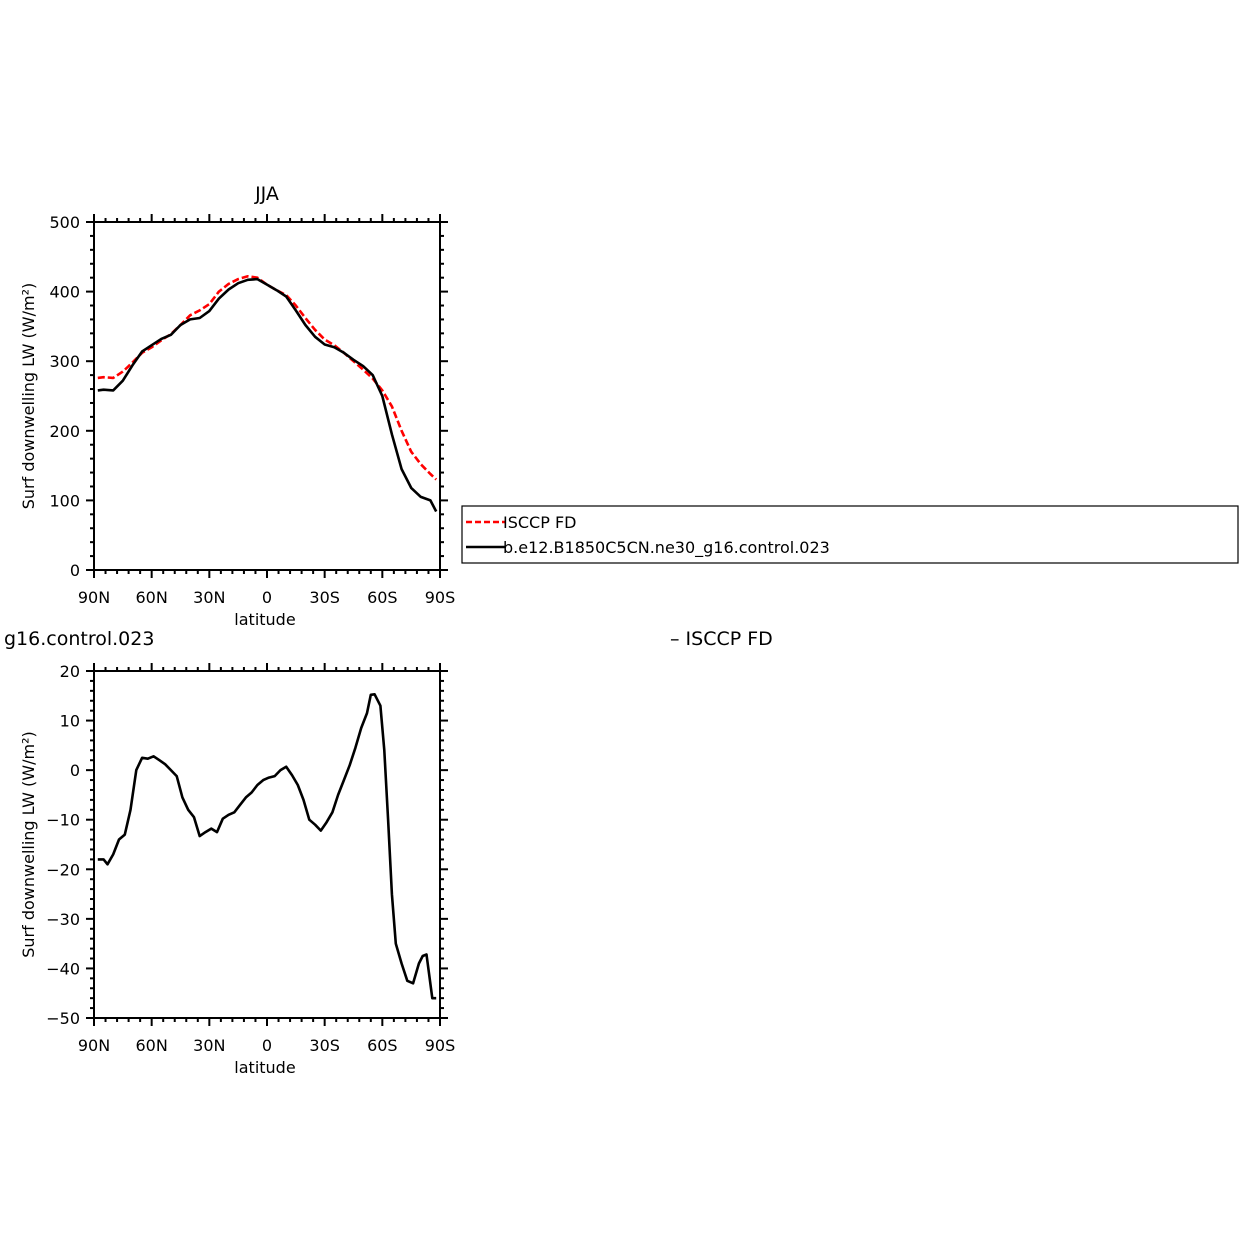 This screenshot has height=1258, width=1256. Describe the element at coordinates (64, 431) in the screenshot. I see `y-tick-label: 200` at that location.